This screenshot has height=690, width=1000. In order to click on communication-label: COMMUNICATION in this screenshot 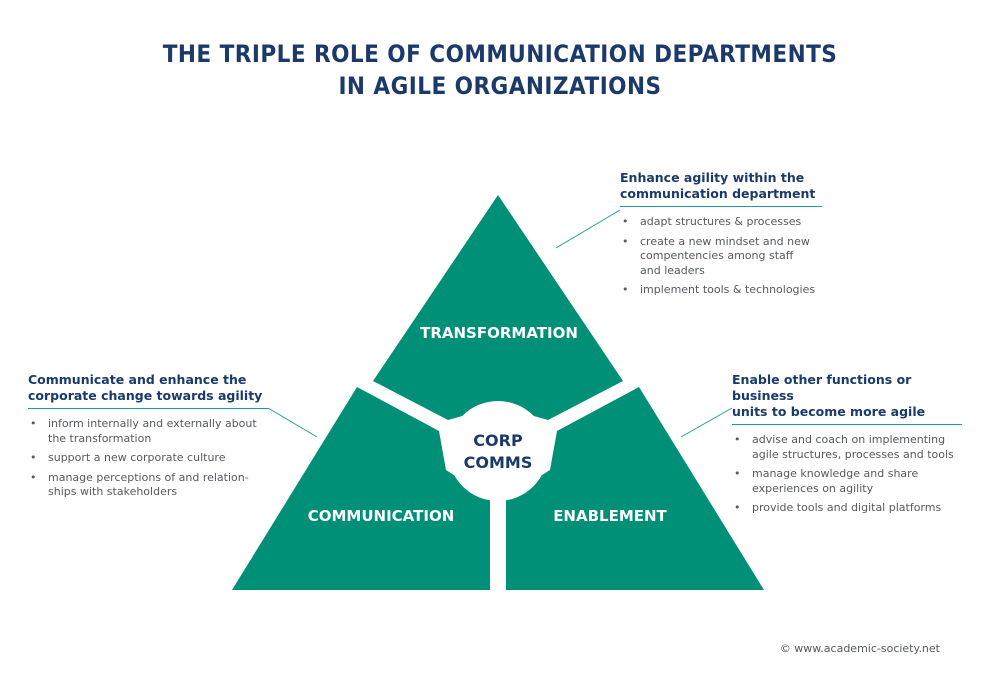, I will do `click(381, 516)`.